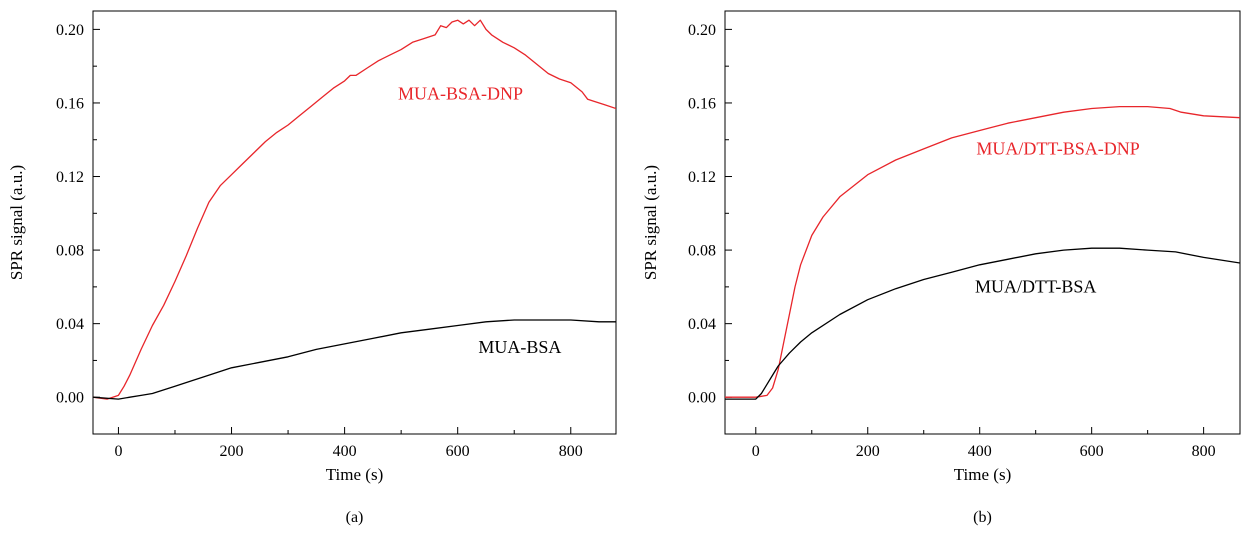  Describe the element at coordinates (1092, 451) in the screenshot. I see `panel-b-x-tick-label-3: 600` at that location.